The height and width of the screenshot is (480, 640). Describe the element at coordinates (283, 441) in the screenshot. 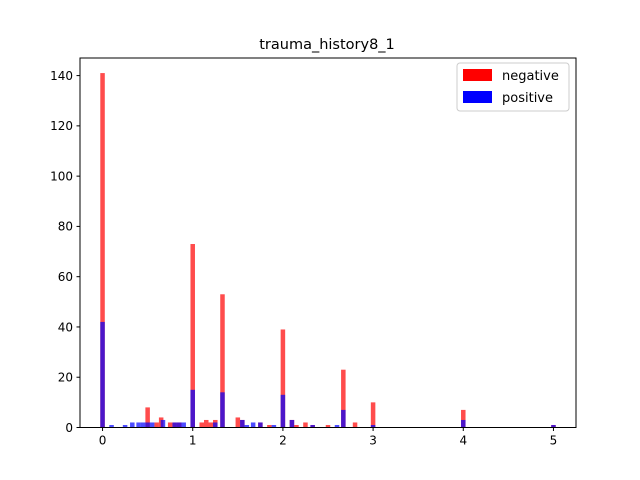

I see `x-tick-label: 2` at that location.